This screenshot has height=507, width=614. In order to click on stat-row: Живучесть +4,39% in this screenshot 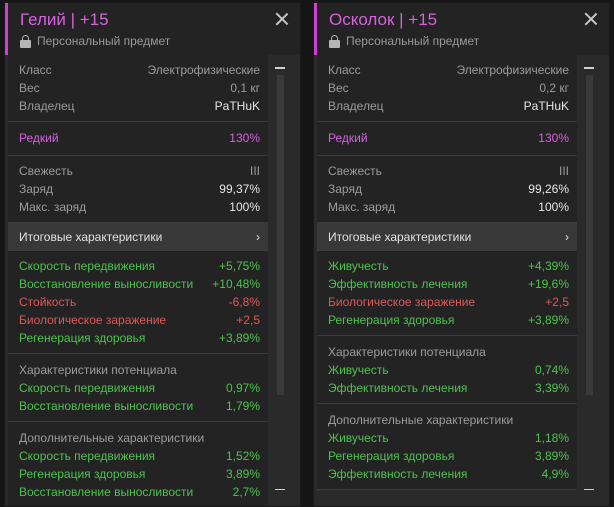, I will do `click(448, 266)`.